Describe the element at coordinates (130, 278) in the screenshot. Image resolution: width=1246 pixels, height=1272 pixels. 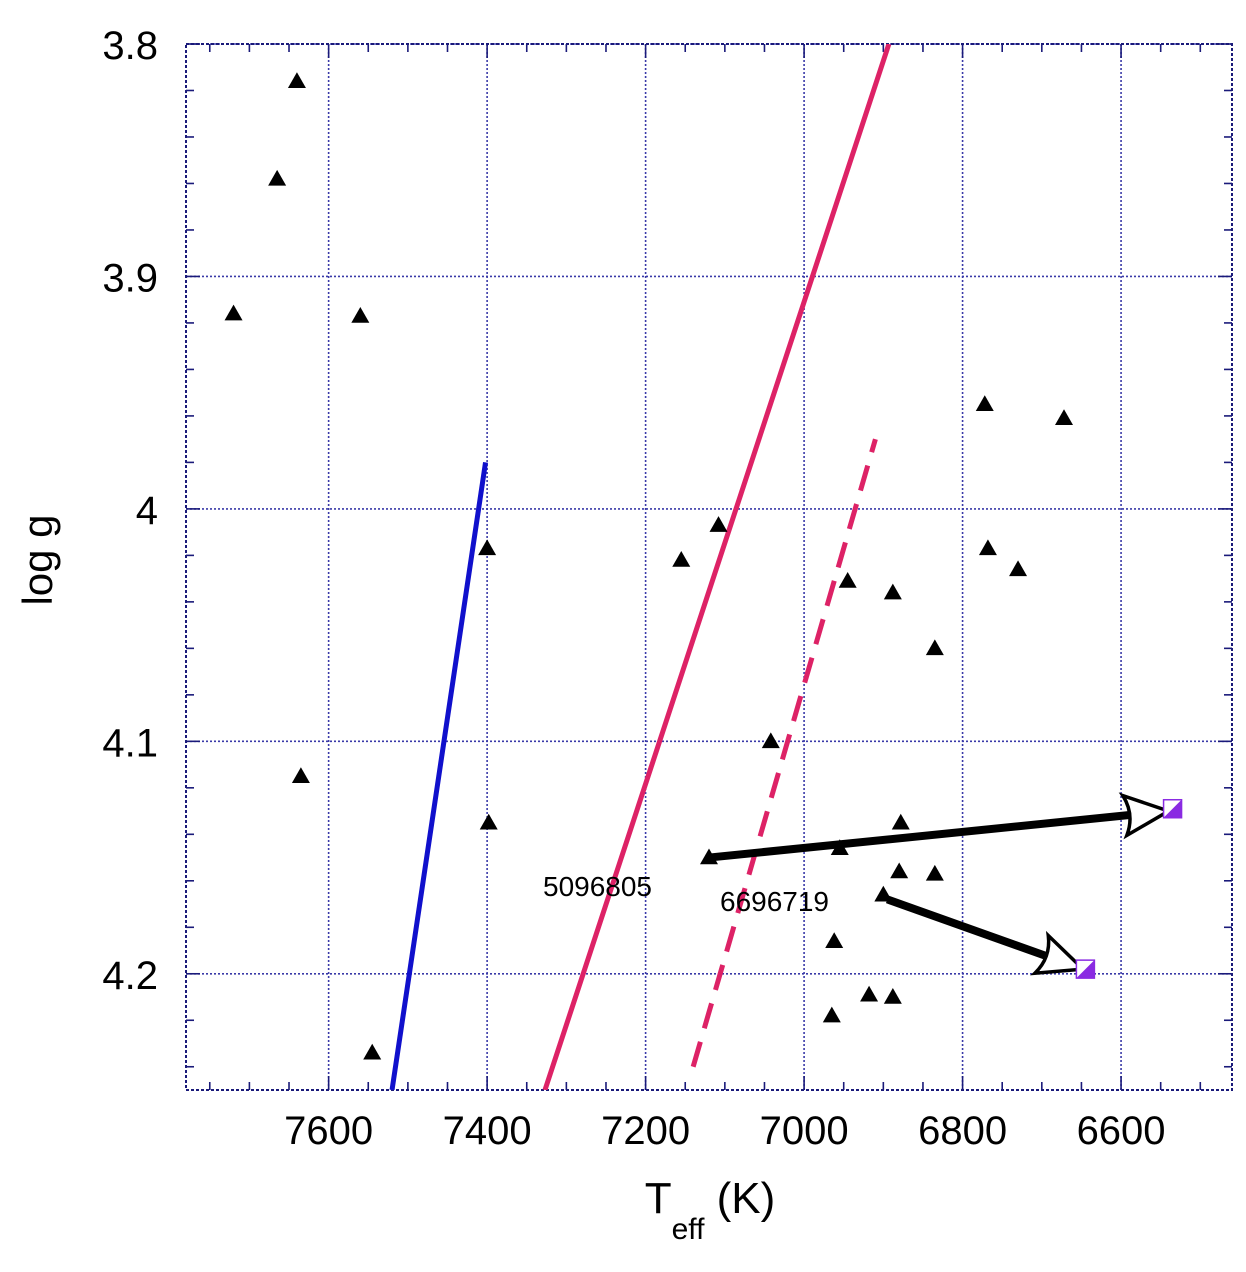
I see `y-tick-label: 3.9` at that location.